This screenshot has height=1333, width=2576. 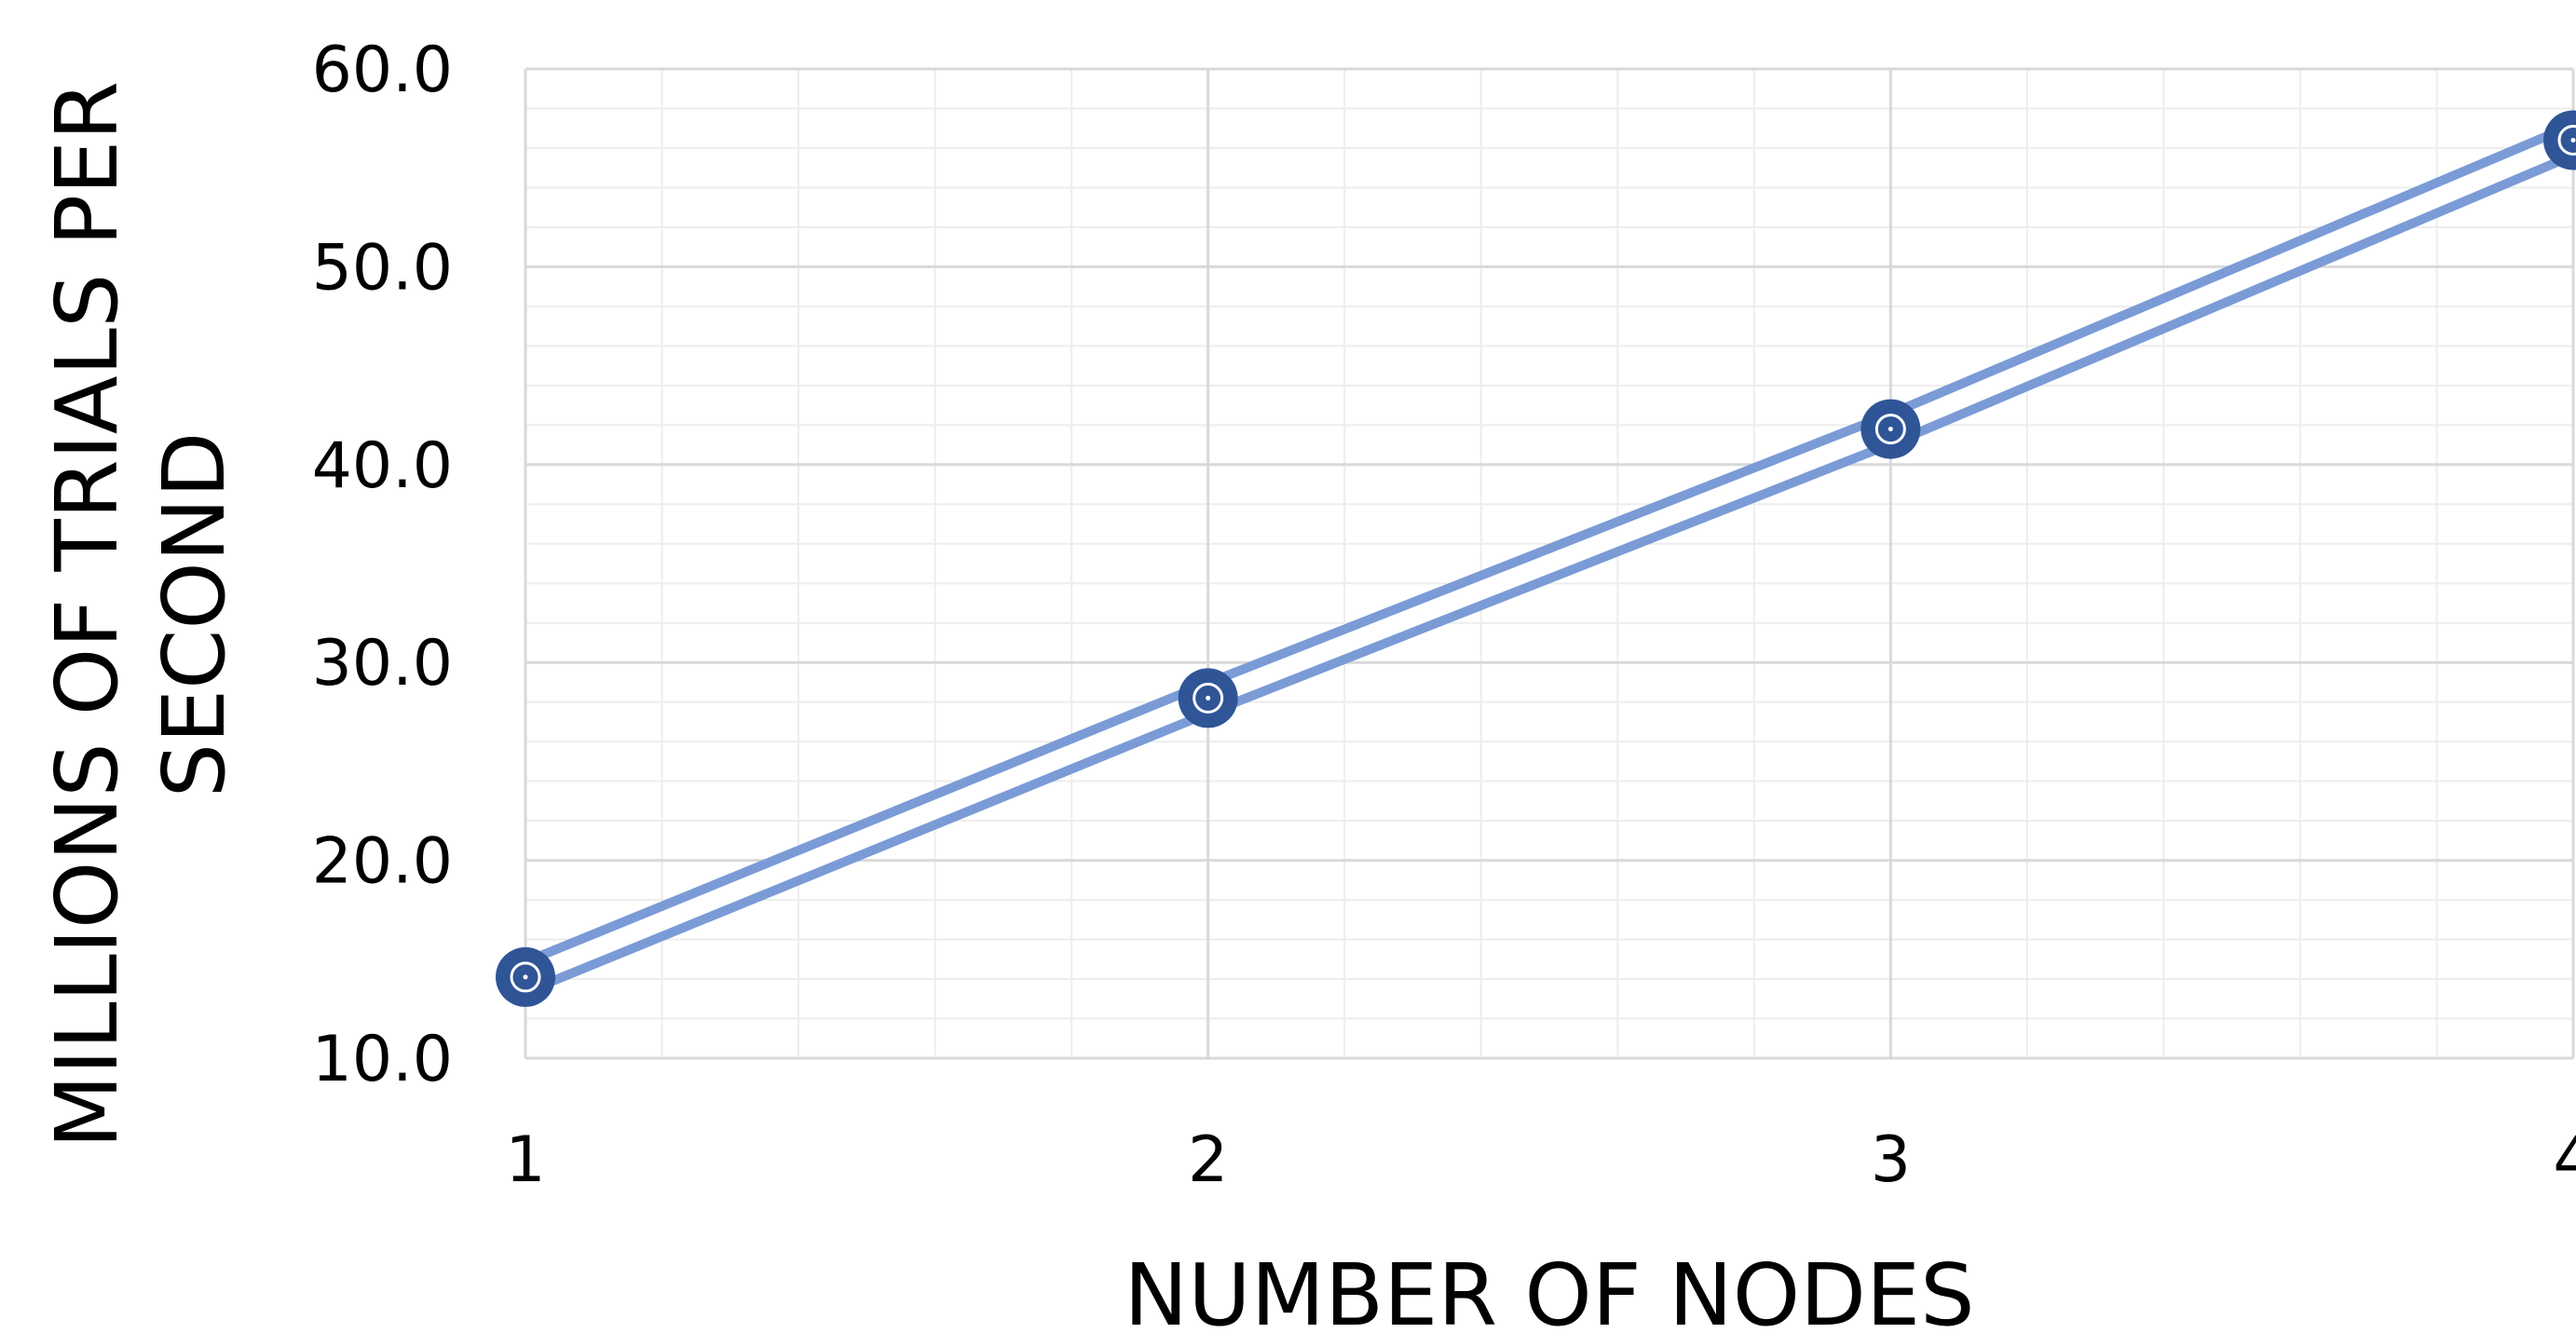 I want to click on y-axis-title-line-2: SECOND, so click(x=194, y=615).